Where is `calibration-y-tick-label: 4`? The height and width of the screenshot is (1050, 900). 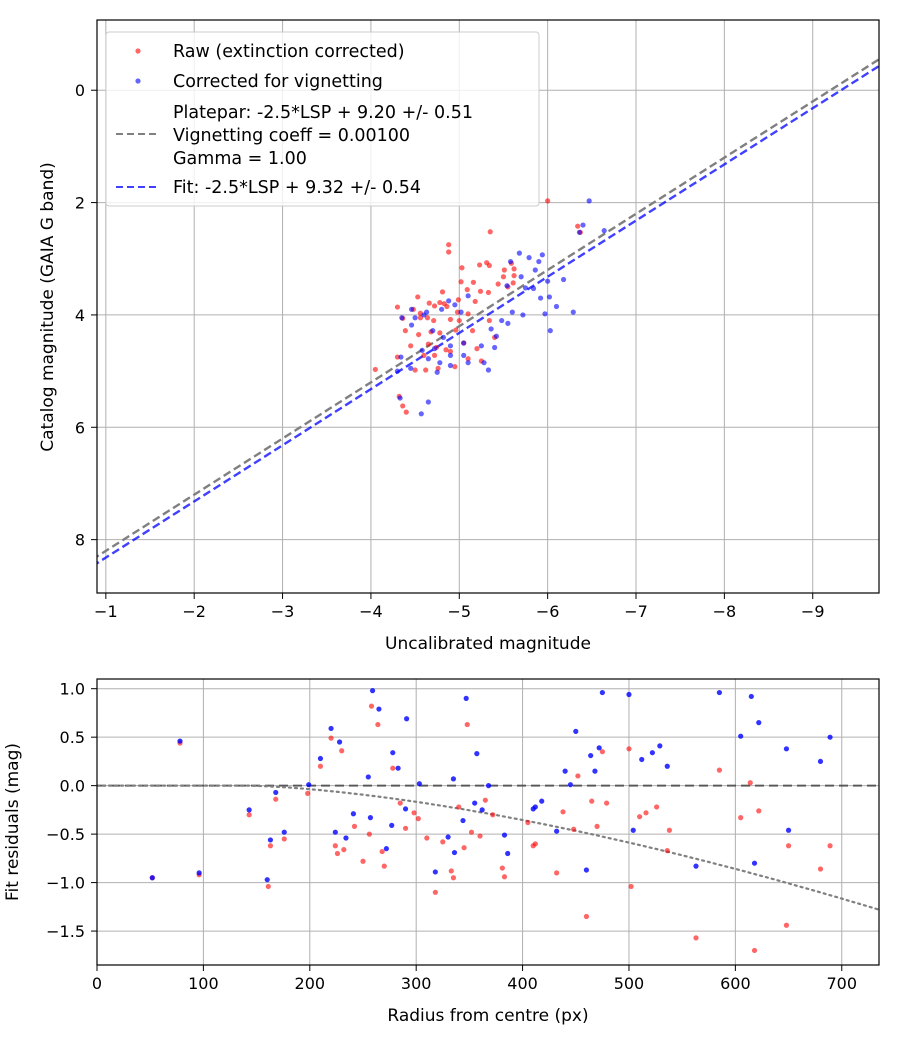
calibration-y-tick-label: 4 is located at coordinates (80, 315).